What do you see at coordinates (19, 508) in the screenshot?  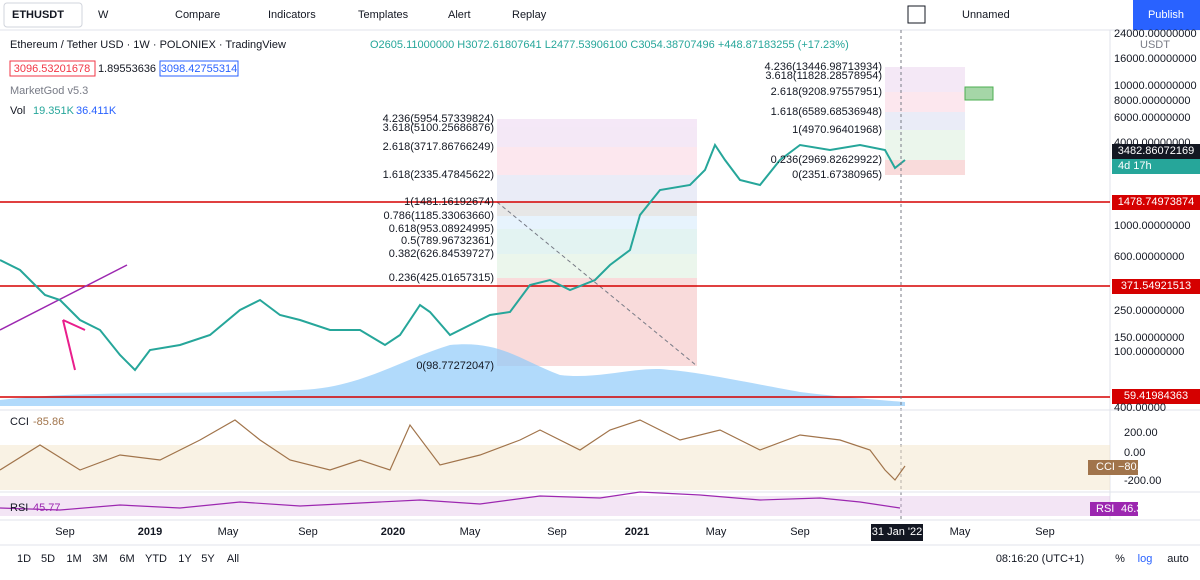 I see `rsi-name: RSI` at bounding box center [19, 508].